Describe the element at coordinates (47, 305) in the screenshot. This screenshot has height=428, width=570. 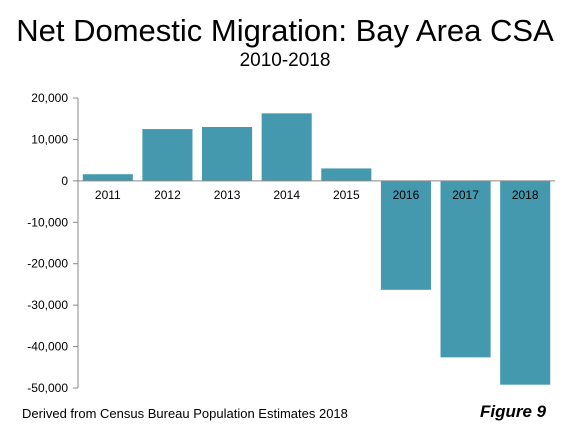
I see `y-tick-label: -30,000` at that location.